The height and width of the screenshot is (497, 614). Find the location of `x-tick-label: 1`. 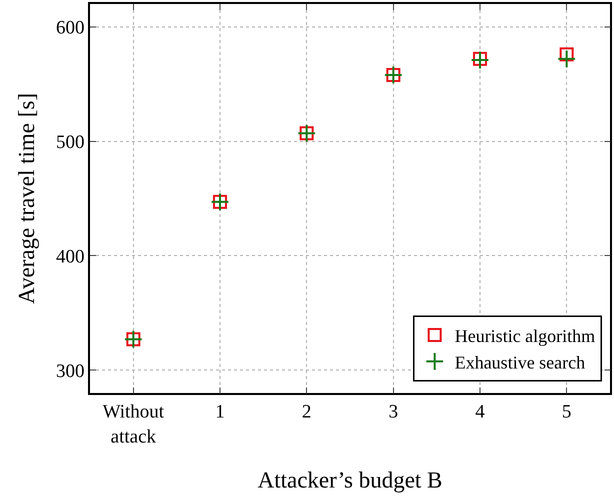

x-tick-label: 1 is located at coordinates (220, 412).